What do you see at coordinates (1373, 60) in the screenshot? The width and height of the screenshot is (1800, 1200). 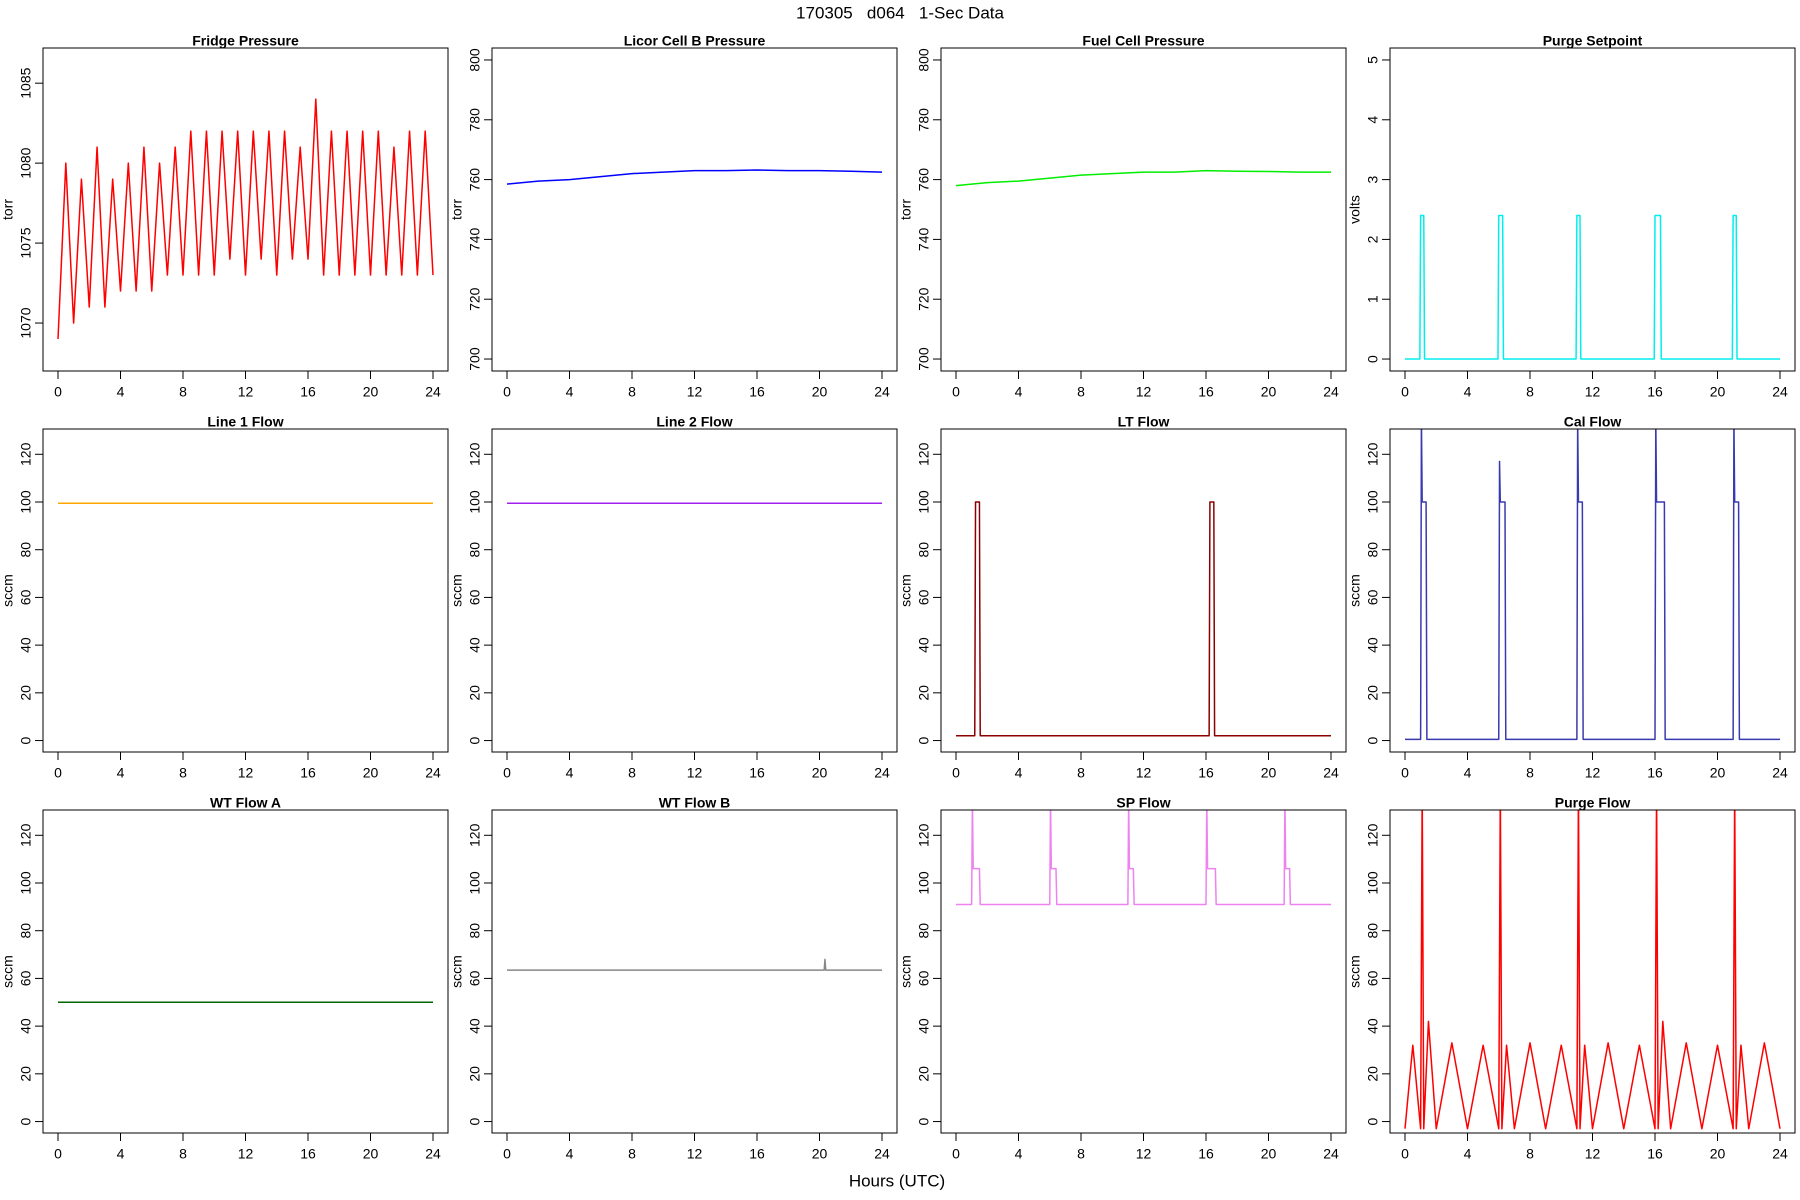 I see `y-tick-label: 5` at bounding box center [1373, 60].